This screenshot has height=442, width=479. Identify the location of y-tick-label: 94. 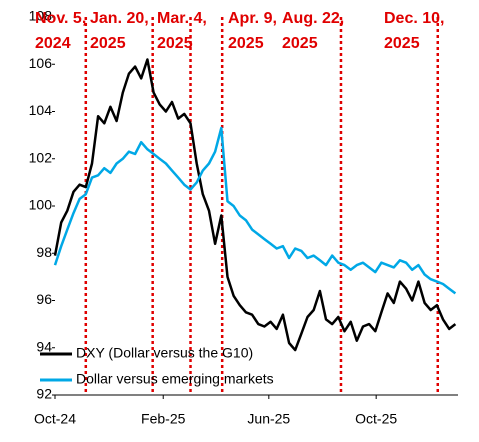
(44, 346).